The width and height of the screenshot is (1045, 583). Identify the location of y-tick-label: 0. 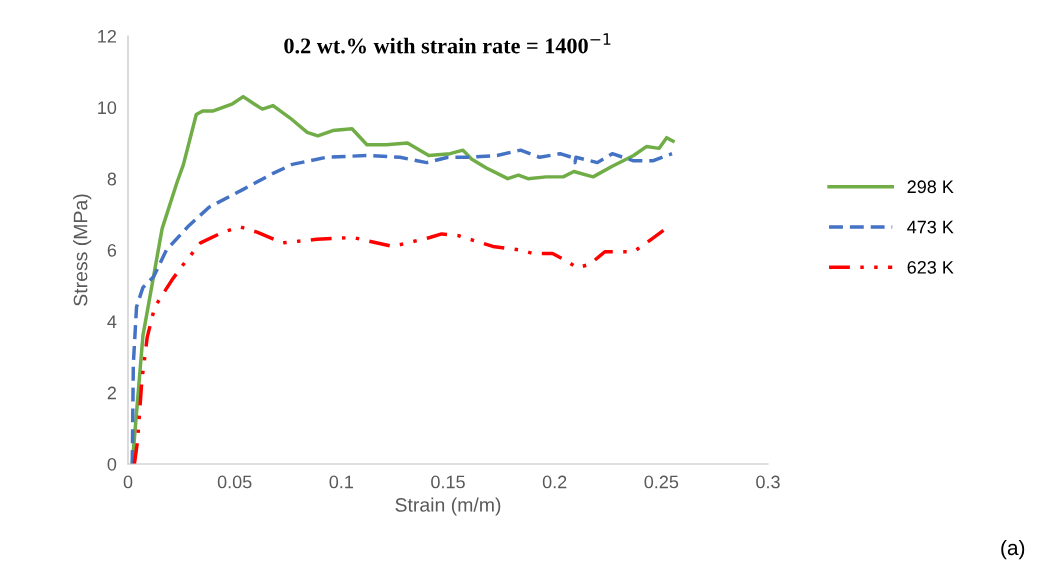
(112, 464).